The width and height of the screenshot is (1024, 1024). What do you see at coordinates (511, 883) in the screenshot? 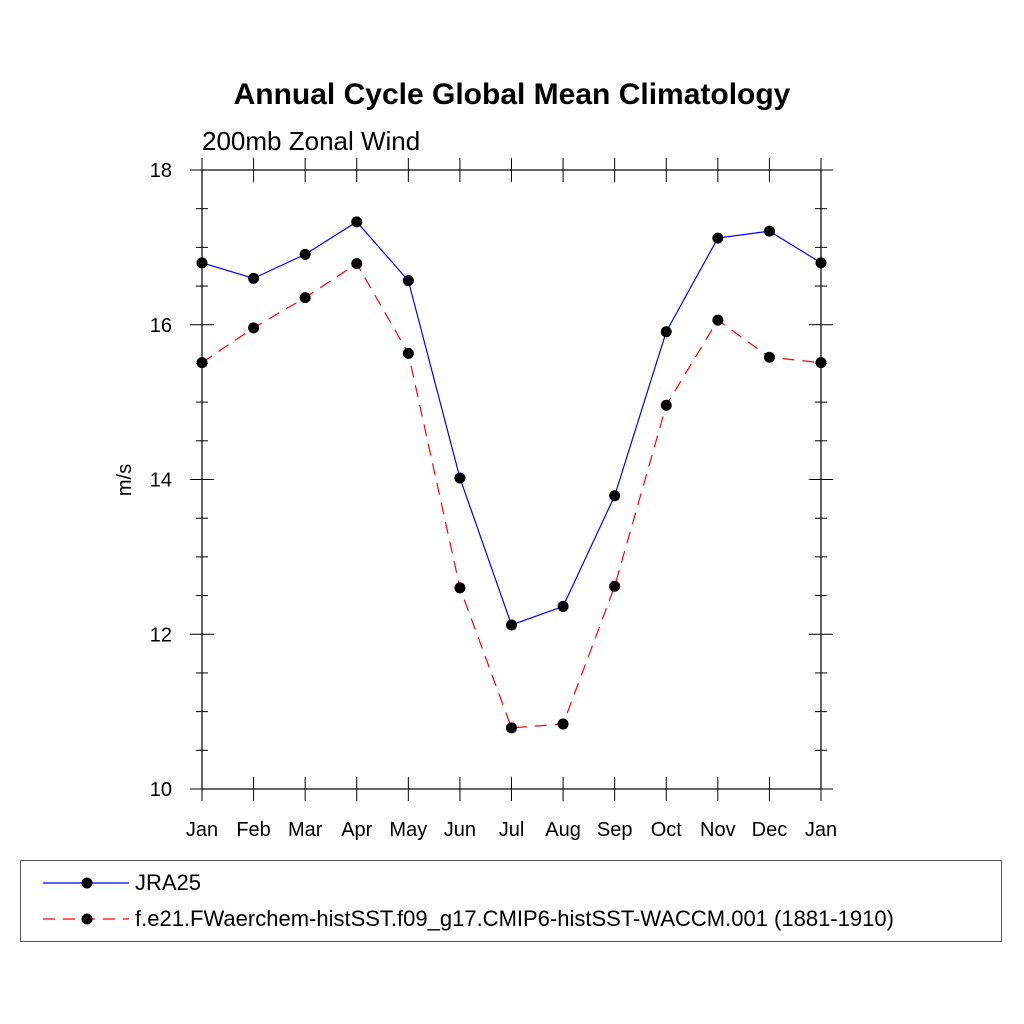
I see `legend-item-jra25: JRA25` at bounding box center [511, 883].